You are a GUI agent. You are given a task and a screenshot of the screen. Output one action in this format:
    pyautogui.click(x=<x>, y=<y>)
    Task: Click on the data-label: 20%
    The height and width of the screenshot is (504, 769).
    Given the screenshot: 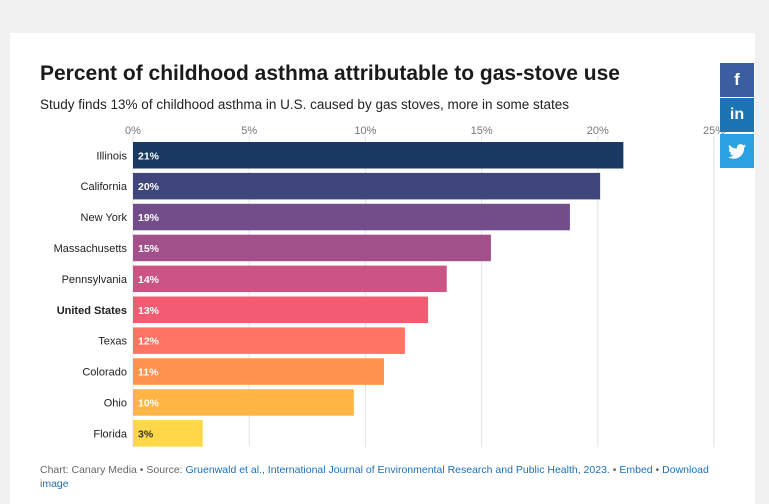 What is the action you would take?
    pyautogui.click(x=149, y=187)
    